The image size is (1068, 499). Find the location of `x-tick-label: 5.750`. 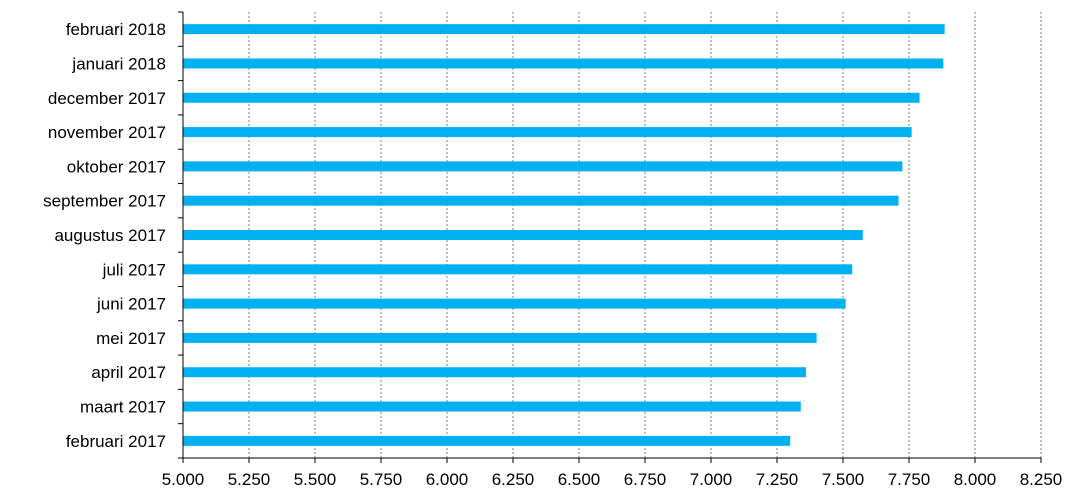

x-tick-label: 5.750 is located at coordinates (381, 479).